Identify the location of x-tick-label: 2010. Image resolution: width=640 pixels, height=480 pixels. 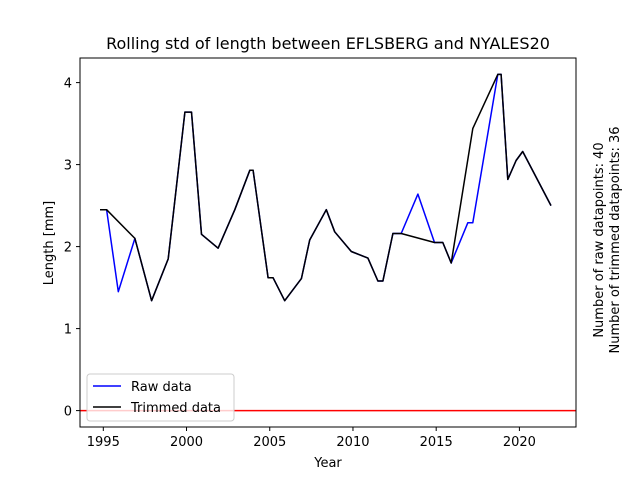
(352, 442).